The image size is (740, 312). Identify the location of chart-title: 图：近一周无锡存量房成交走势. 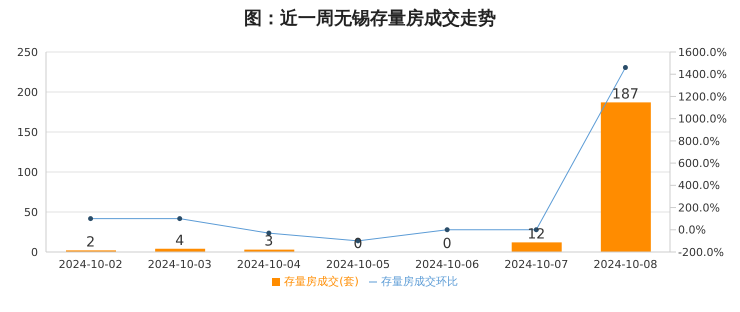
(370, 19).